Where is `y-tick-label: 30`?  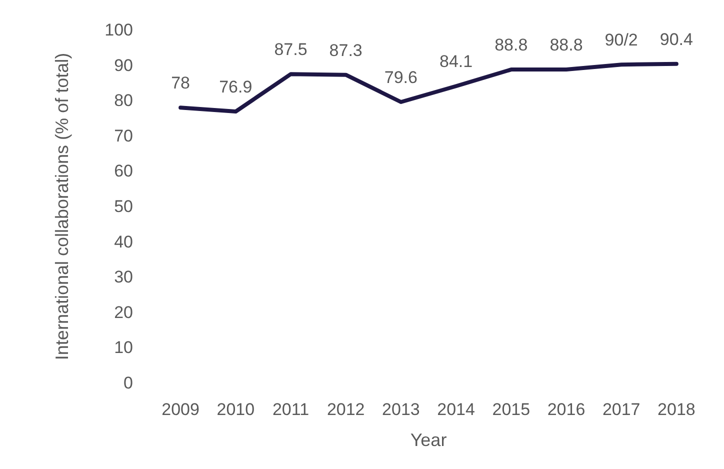
y-tick-label: 30 is located at coordinates (123, 277).